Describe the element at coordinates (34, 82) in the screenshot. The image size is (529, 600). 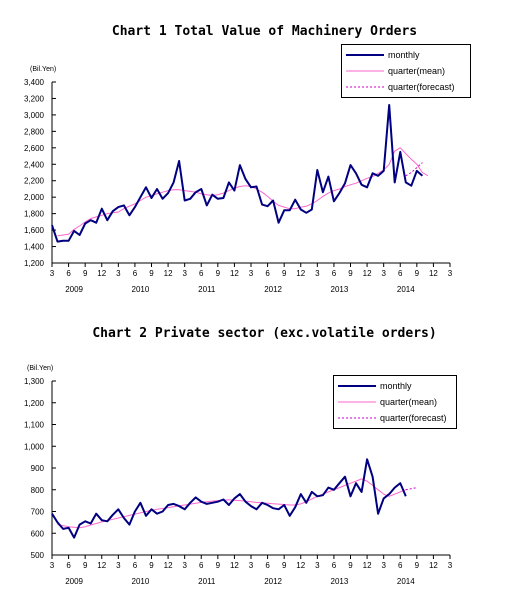
I see `y-tick-label: 3,400` at that location.